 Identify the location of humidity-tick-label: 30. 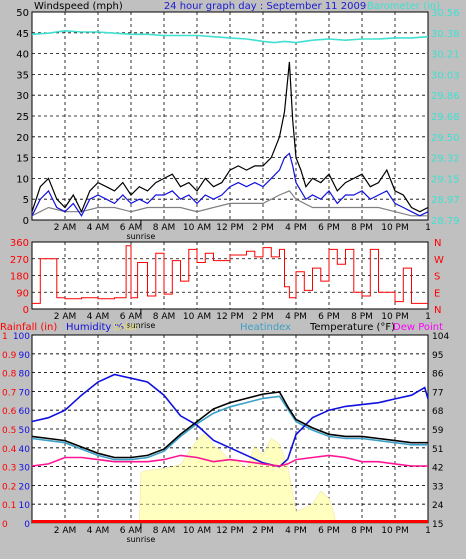
(25, 469).